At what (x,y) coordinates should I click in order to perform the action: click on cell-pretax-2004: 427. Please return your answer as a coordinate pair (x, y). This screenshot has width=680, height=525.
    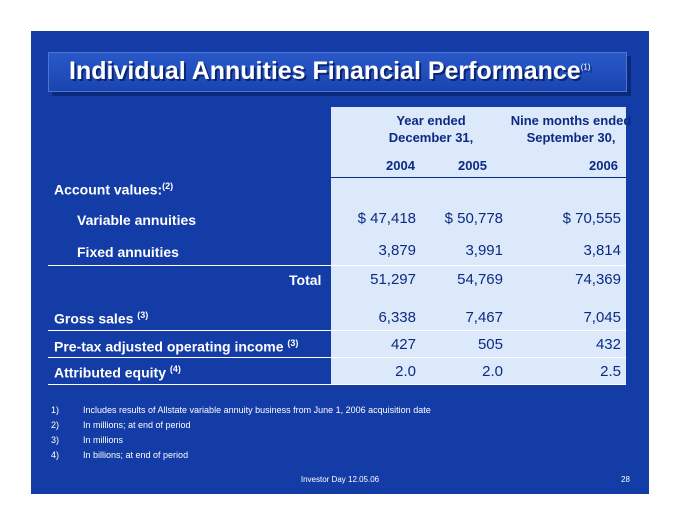
    Looking at the image, I should click on (403, 344).